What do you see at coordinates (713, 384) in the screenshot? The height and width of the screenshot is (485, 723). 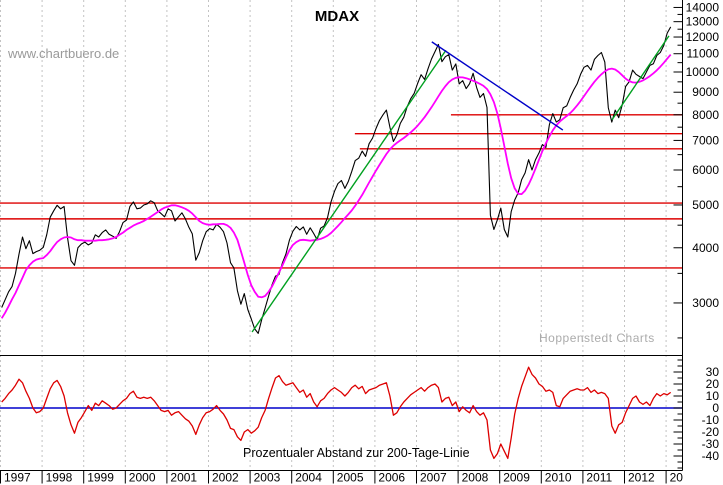 I see `y-axis-label: 20` at bounding box center [713, 384].